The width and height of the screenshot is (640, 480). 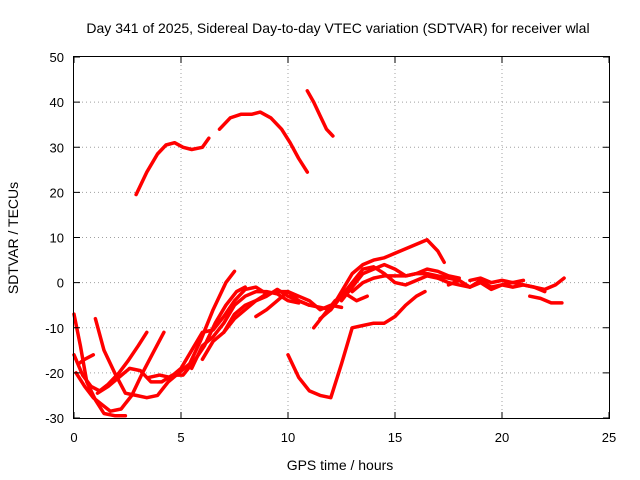 What do you see at coordinates (54, 328) in the screenshot?
I see `y-tick-label: -10` at bounding box center [54, 328].